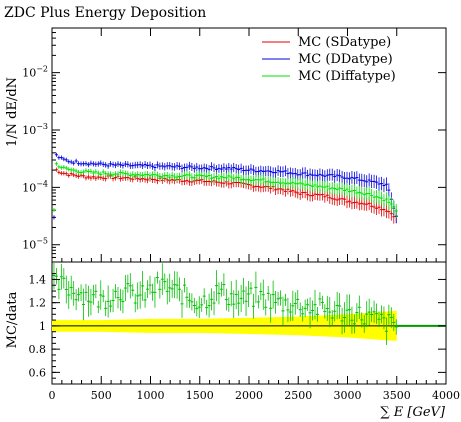  What do you see at coordinates (200, 395) in the screenshot?
I see `x-tick-label: 1500` at bounding box center [200, 395].